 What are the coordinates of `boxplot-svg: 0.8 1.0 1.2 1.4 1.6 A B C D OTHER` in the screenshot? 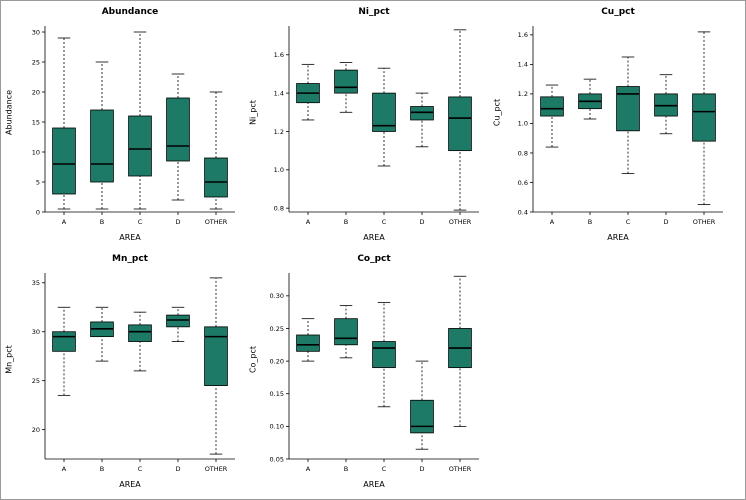 It's located at (376, 126).